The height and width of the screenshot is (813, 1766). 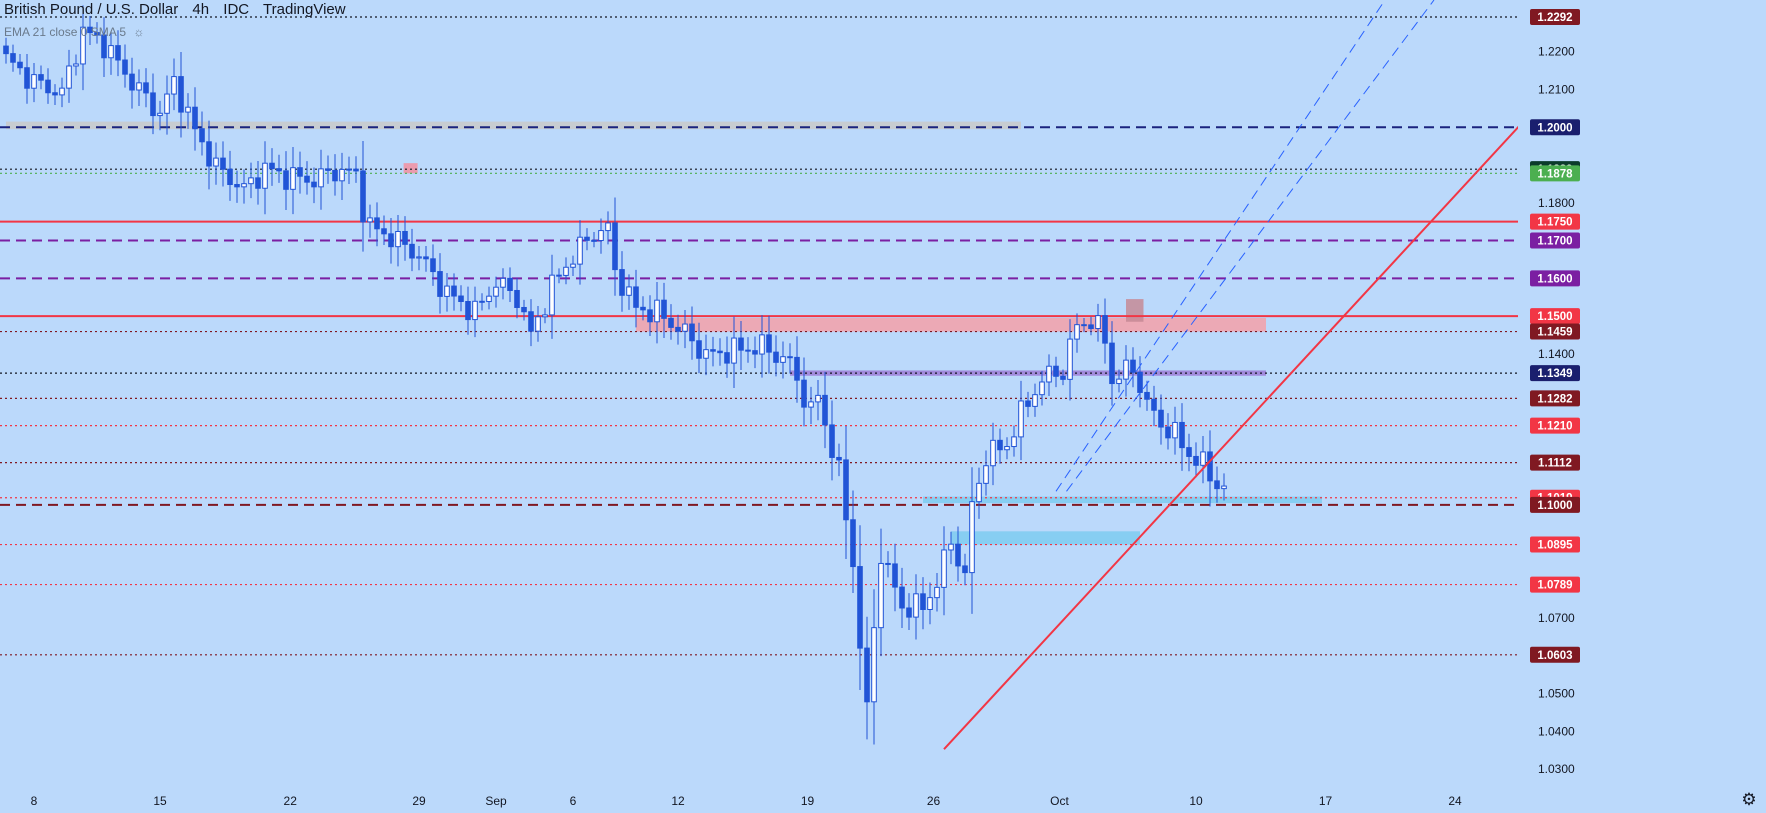 I want to click on price-label: 1.2292, so click(x=1554, y=18).